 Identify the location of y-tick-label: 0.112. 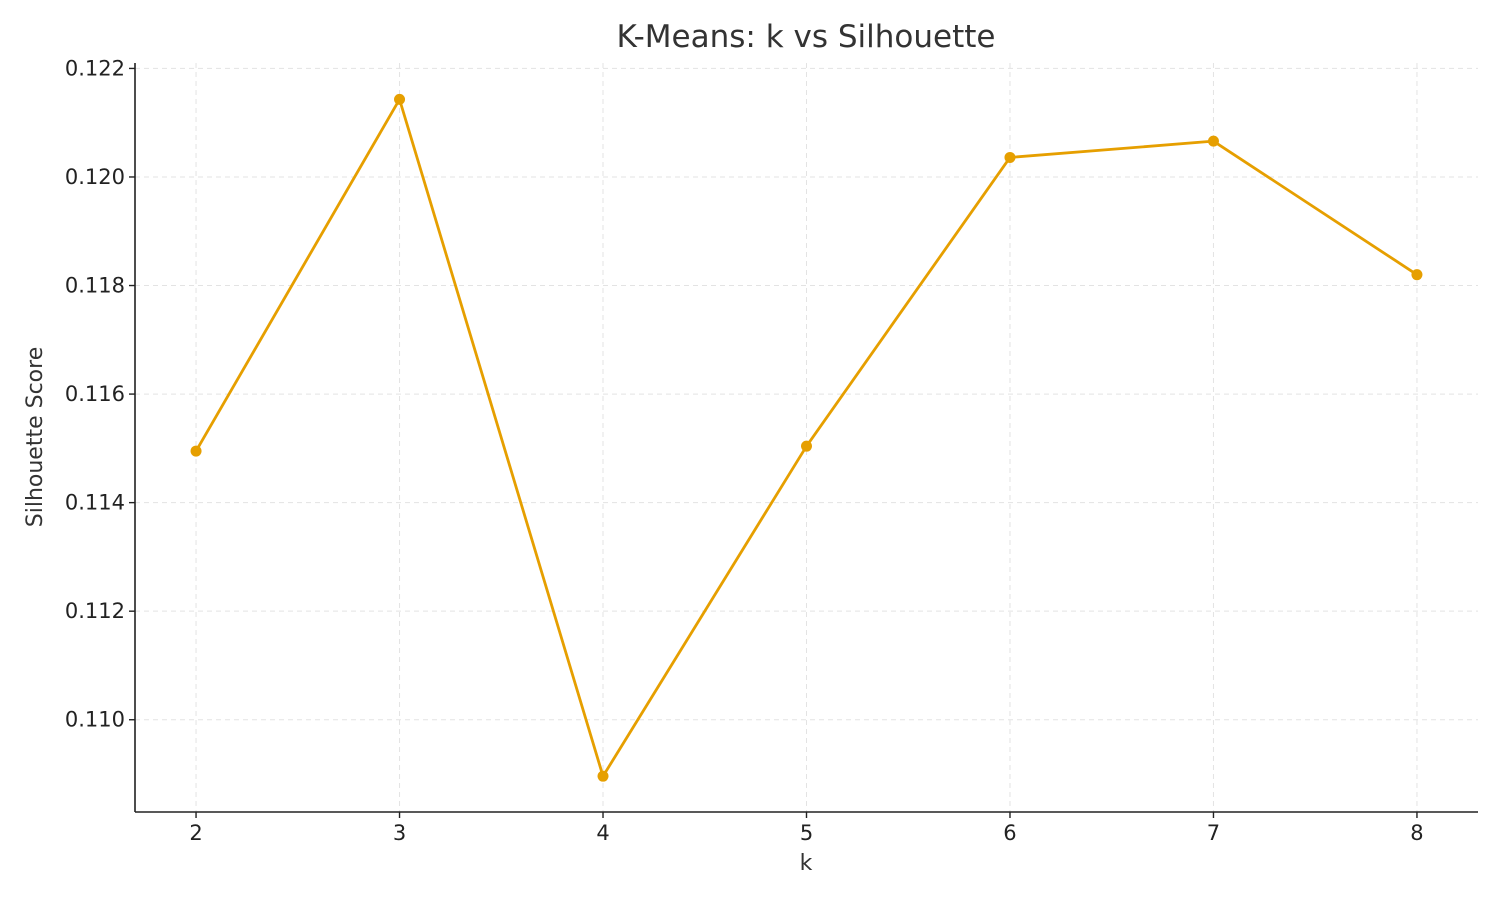
(95, 611).